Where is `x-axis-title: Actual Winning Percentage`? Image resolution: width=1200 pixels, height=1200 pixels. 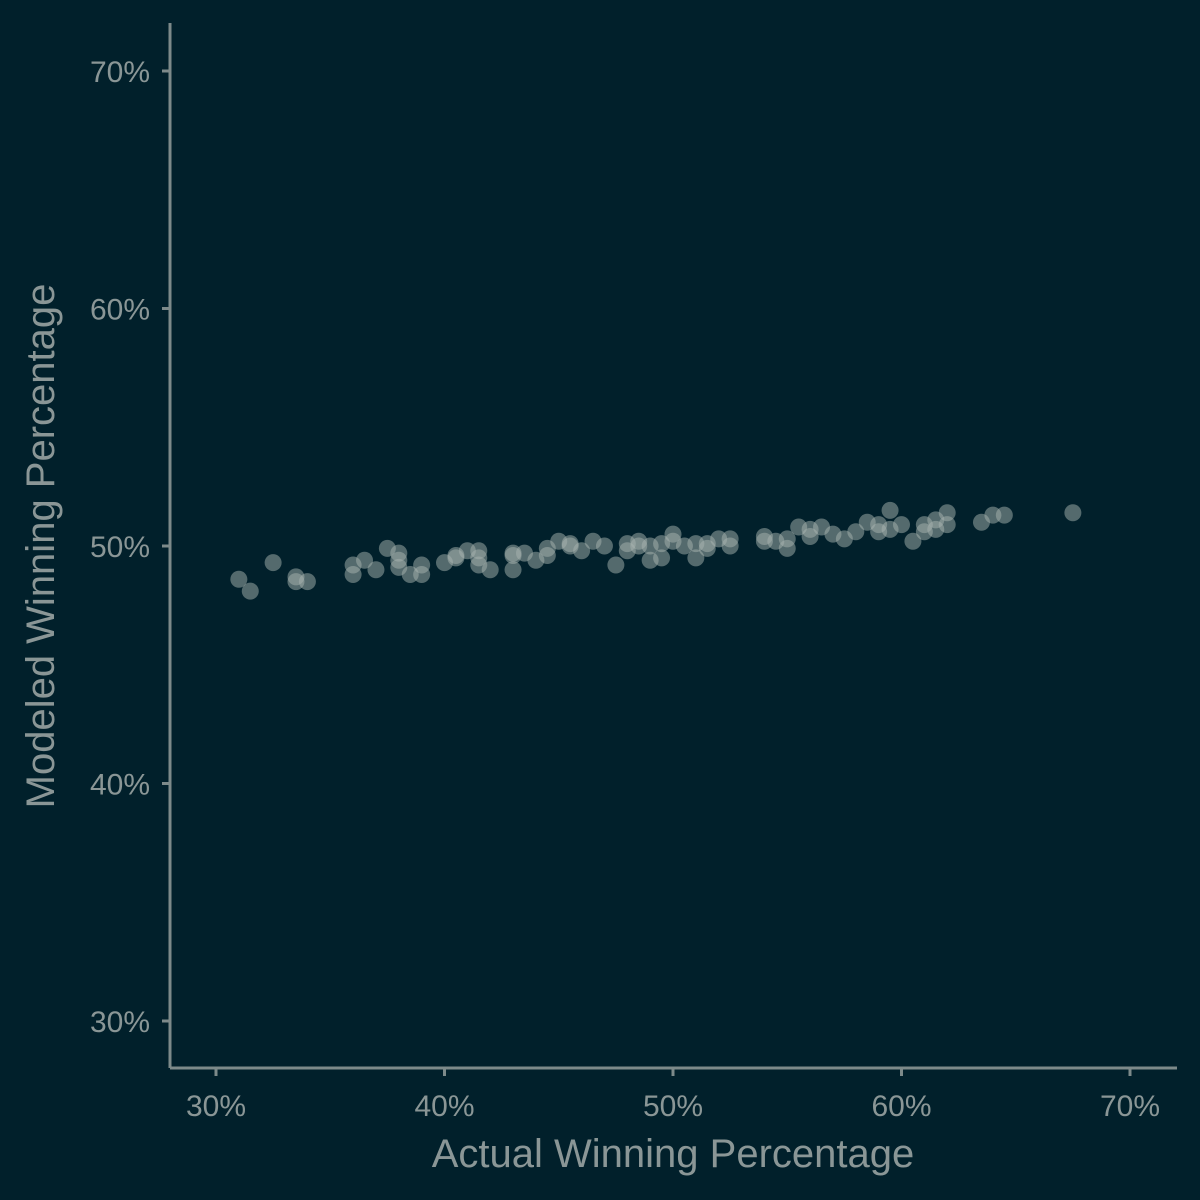
x-axis-title: Actual Winning Percentage is located at coordinates (673, 1154).